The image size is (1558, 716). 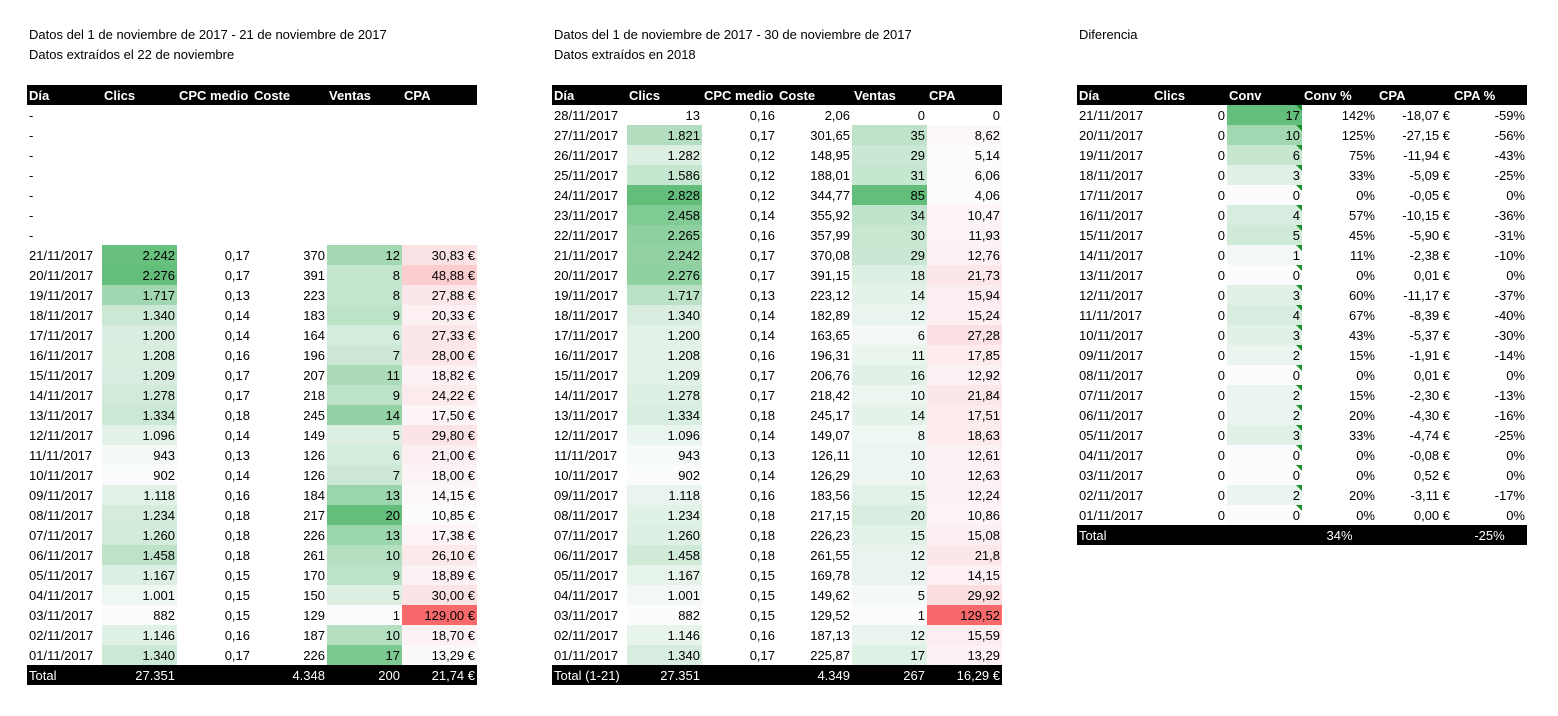 What do you see at coordinates (61, 655) in the screenshot?
I see `table-cell: 01/11/2017` at bounding box center [61, 655].